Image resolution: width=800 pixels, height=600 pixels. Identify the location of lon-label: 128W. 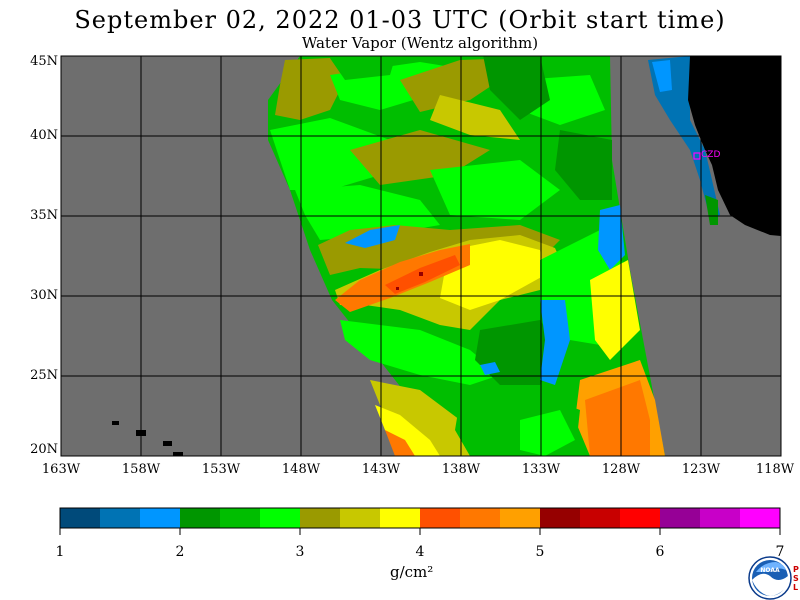
(621, 469).